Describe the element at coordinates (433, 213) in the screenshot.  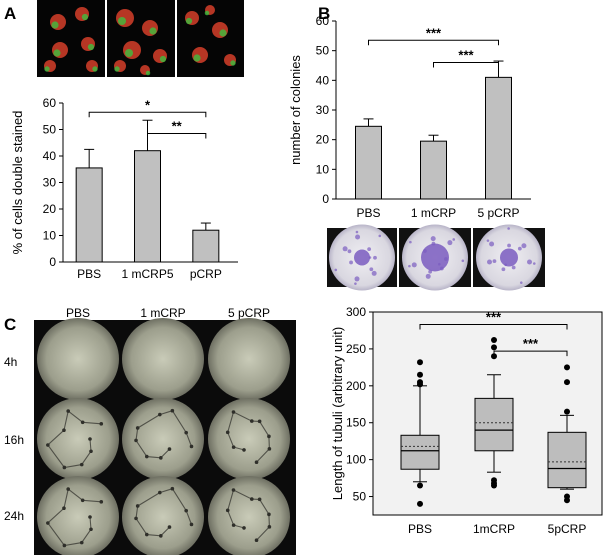
I see `category-label: 1 mCRP` at that location.